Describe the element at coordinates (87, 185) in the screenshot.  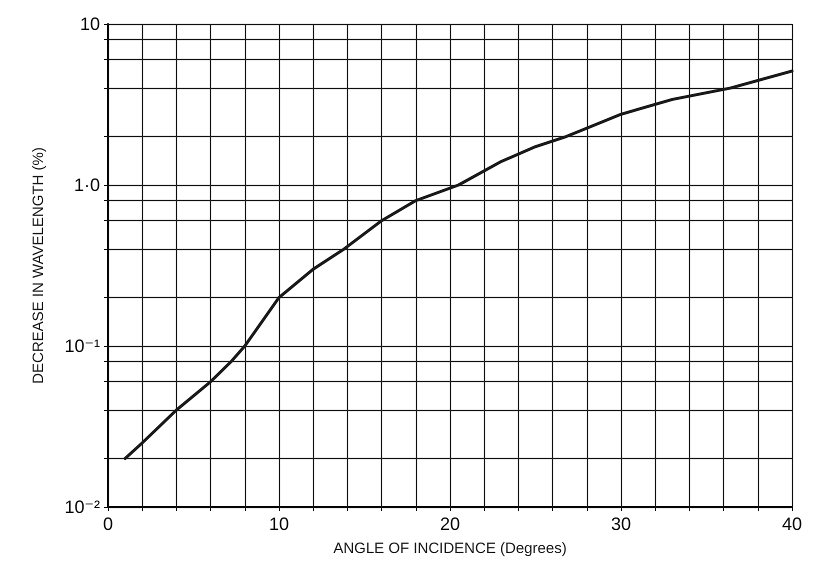
I see `y-tick-label: 1·0` at that location.